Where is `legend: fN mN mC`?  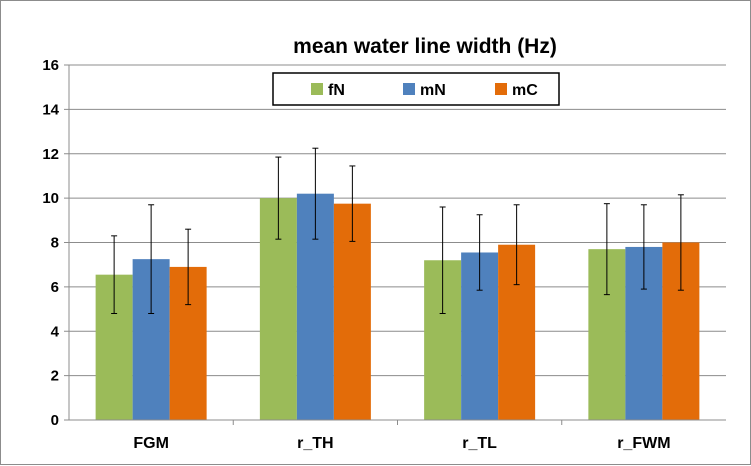
legend: fN mN mC is located at coordinates (416, 89).